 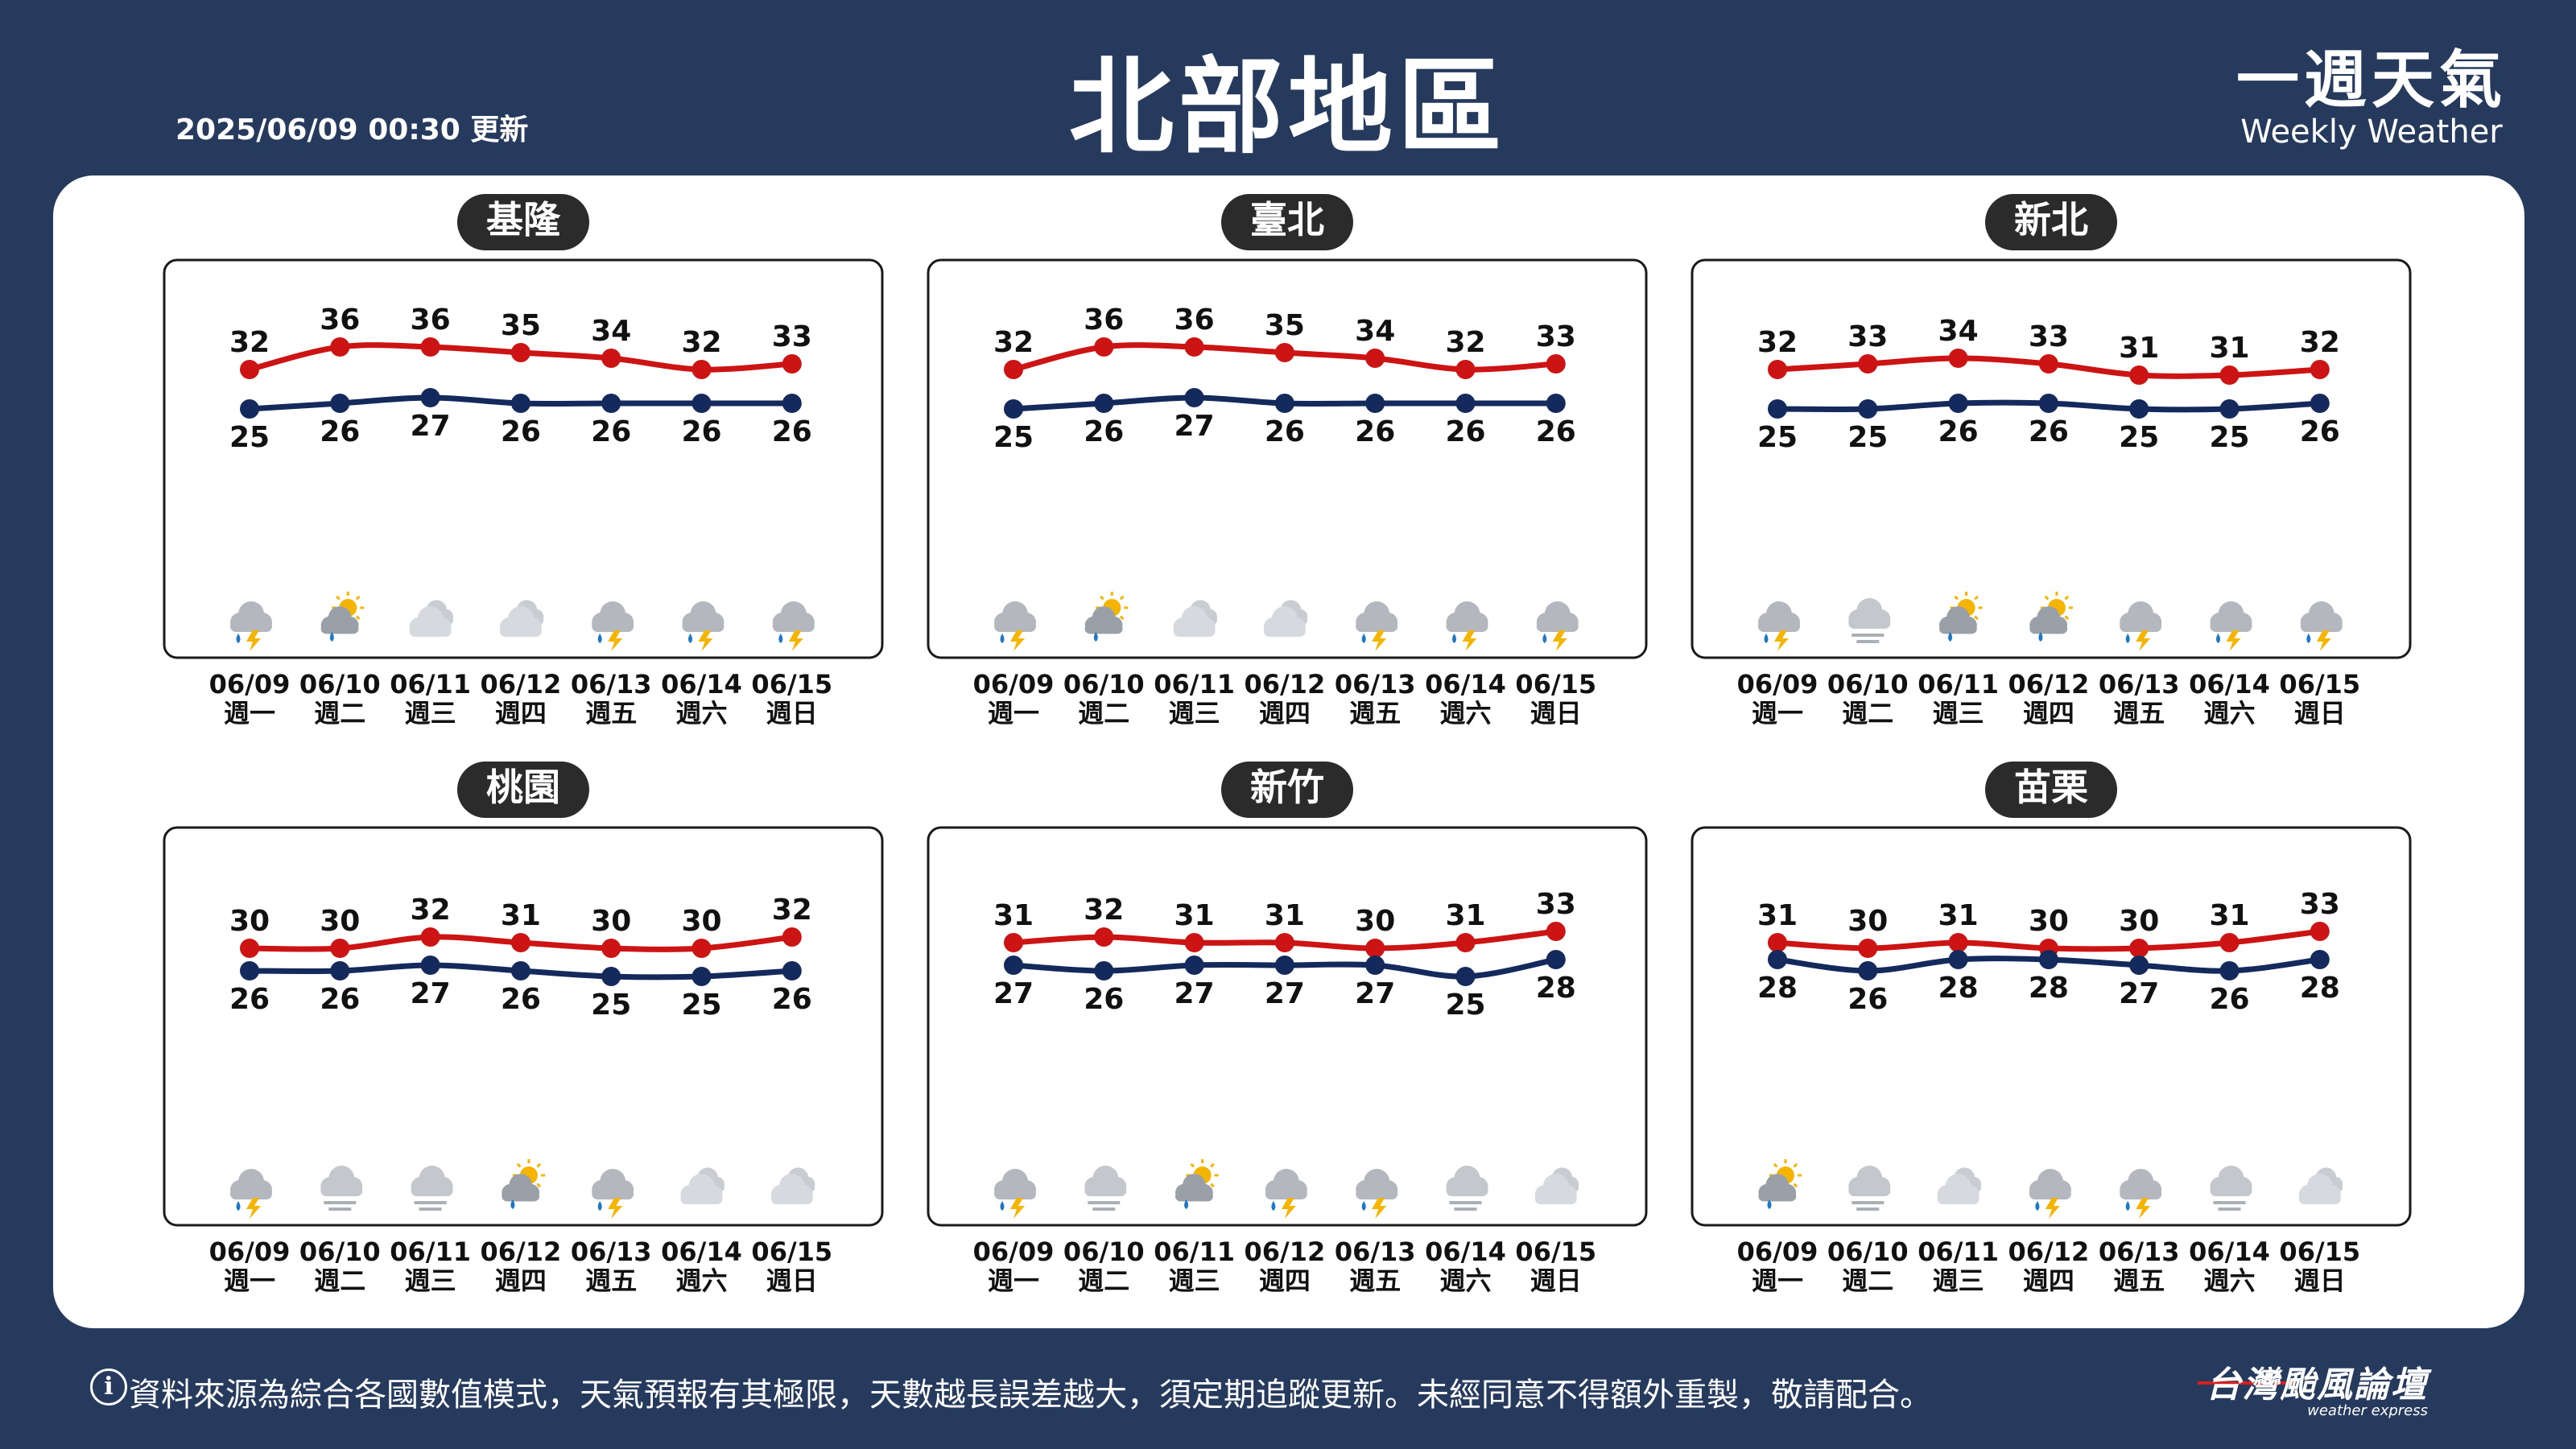 What do you see at coordinates (1958, 713) in the screenshot?
I see `weekday-label: 週三` at bounding box center [1958, 713].